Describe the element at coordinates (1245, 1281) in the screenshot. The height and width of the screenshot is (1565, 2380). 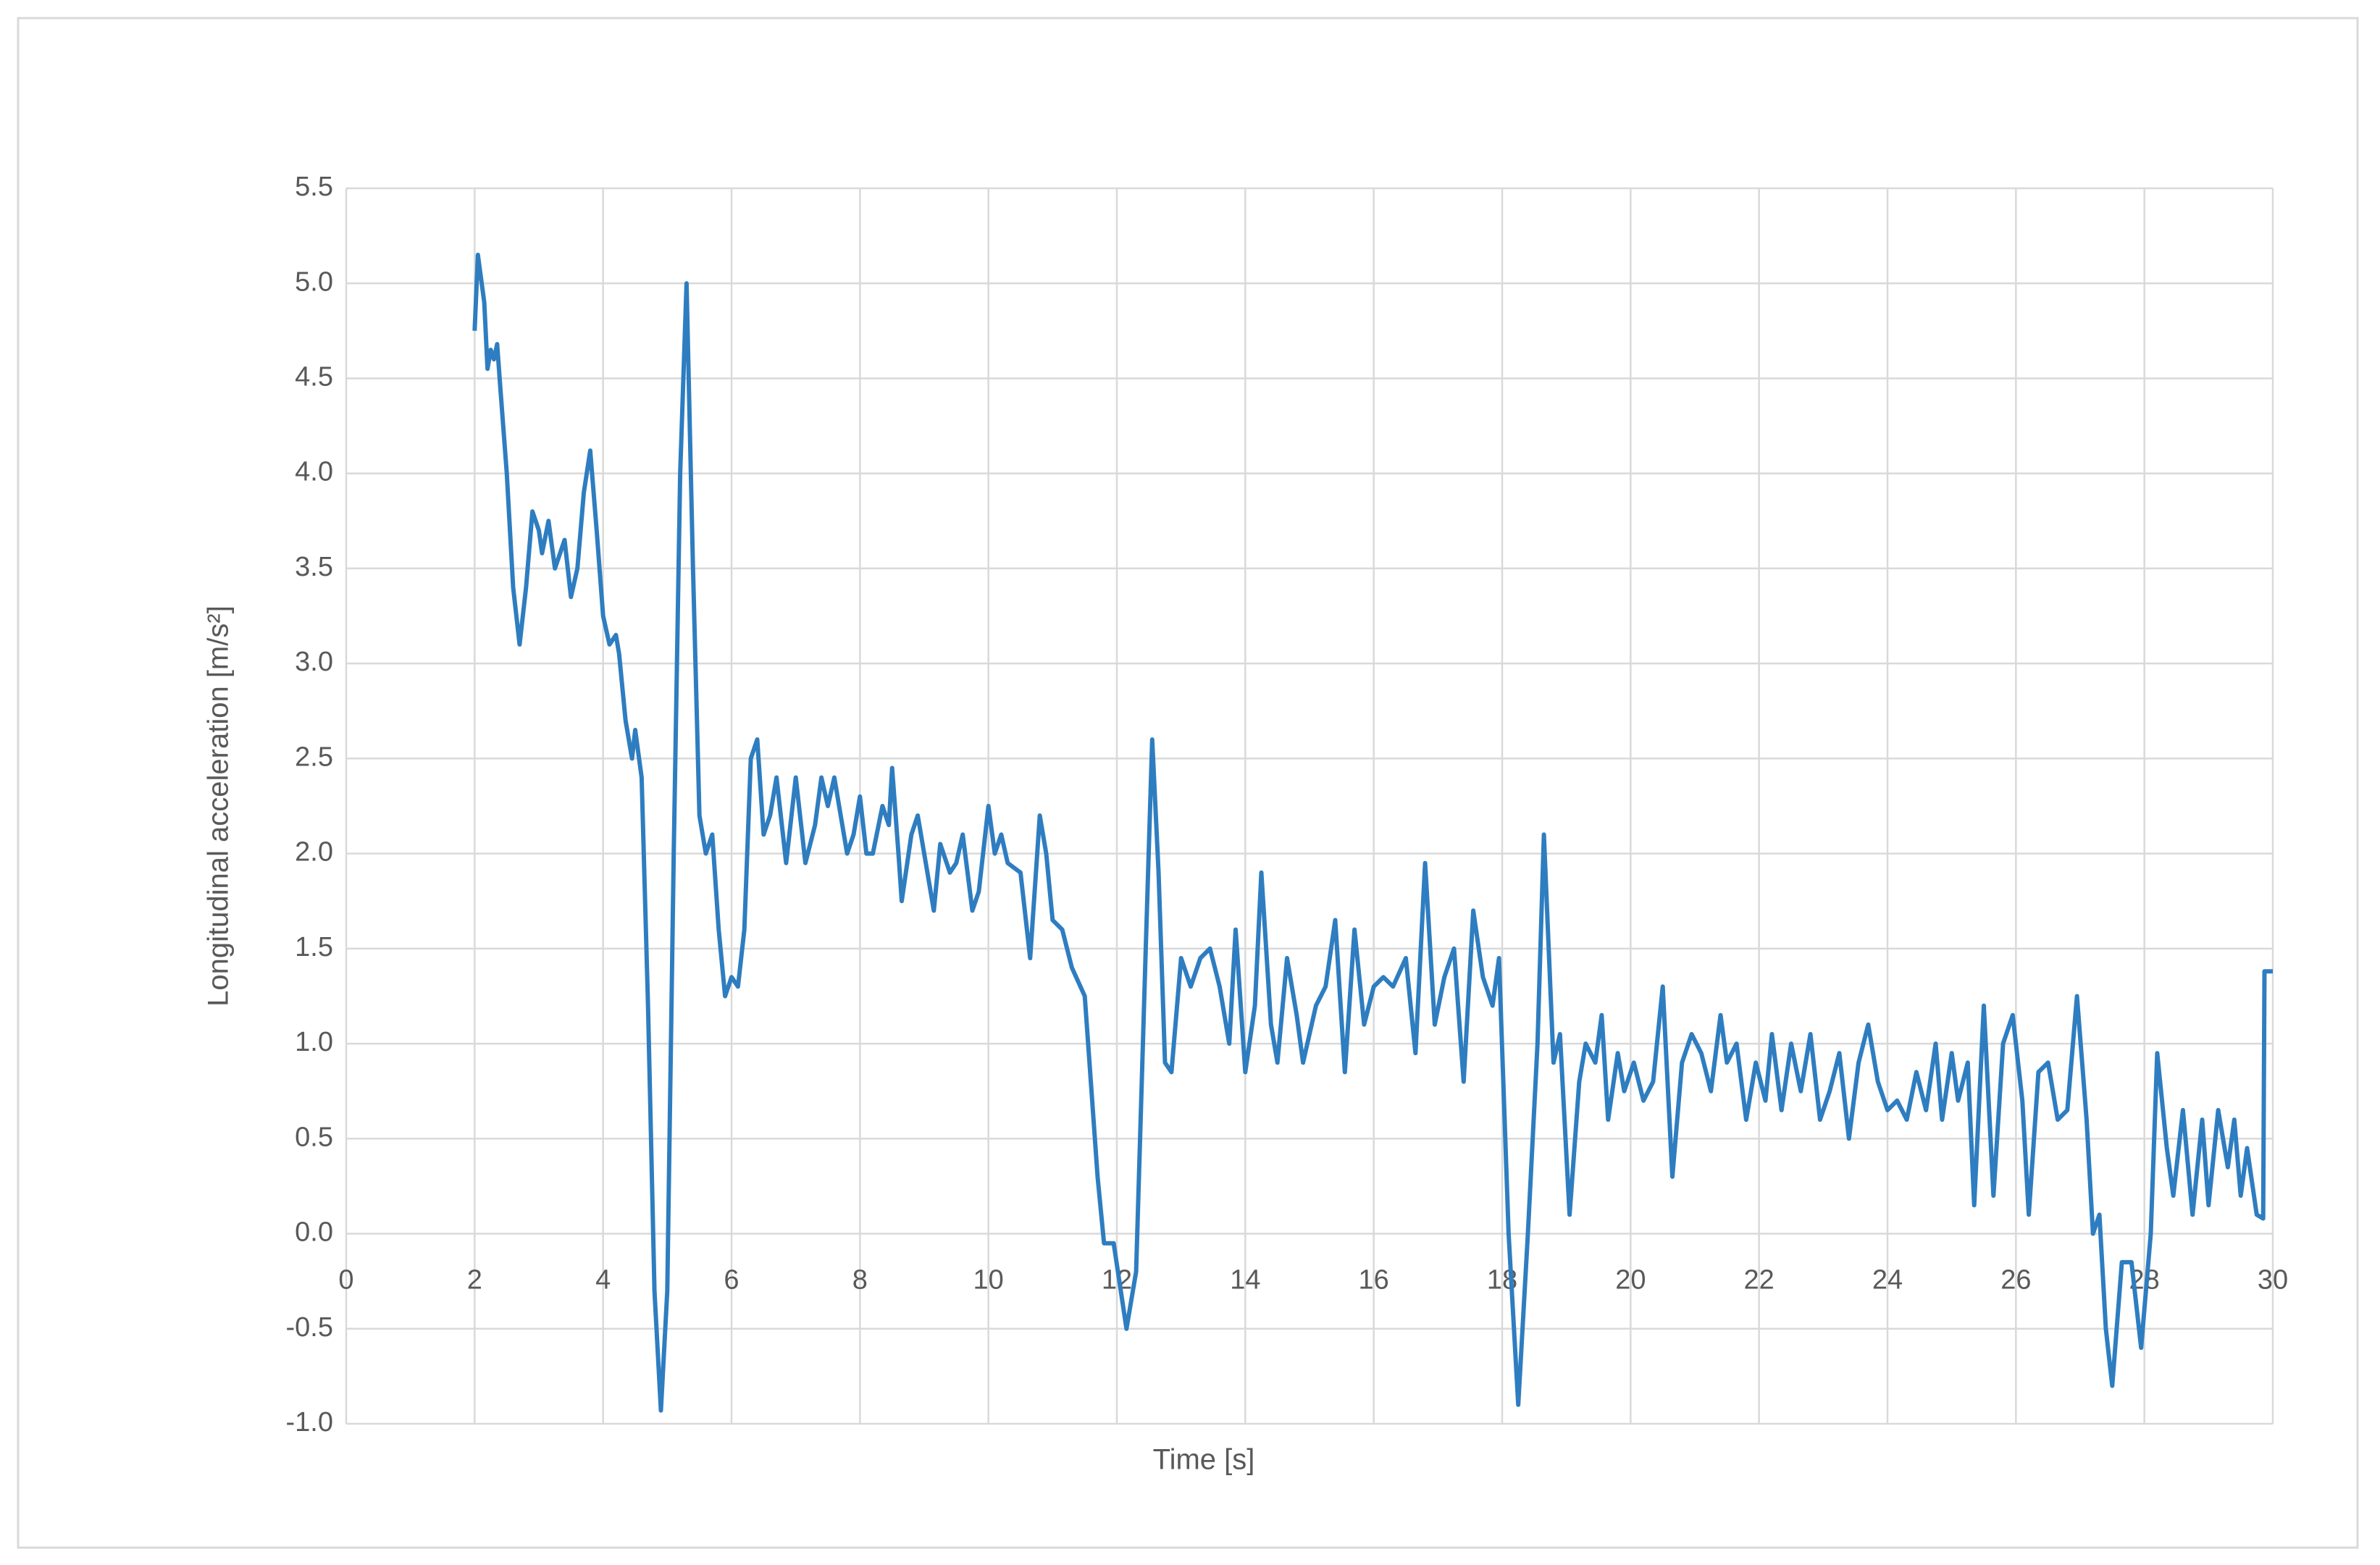
I see `x-tick-label: 14` at that location.